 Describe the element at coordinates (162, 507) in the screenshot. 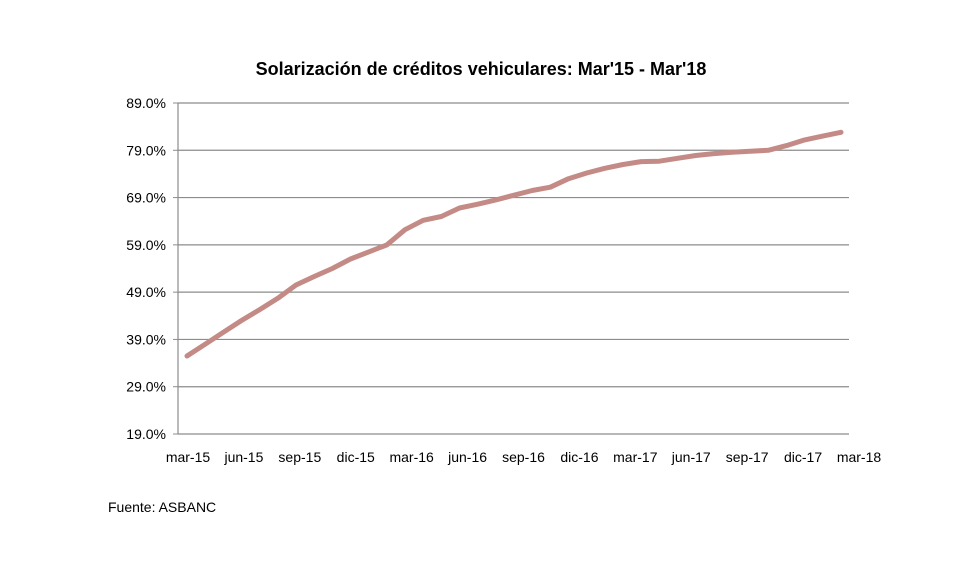

I see `source-note: Fuente: ASBANC` at that location.